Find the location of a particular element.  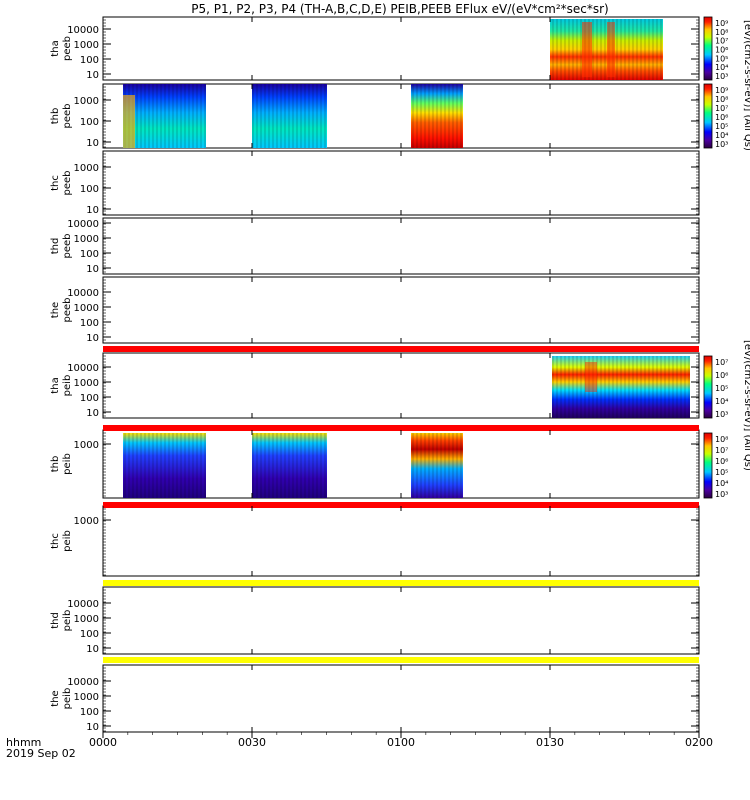

x-tick-label: 0130 is located at coordinates (550, 742).